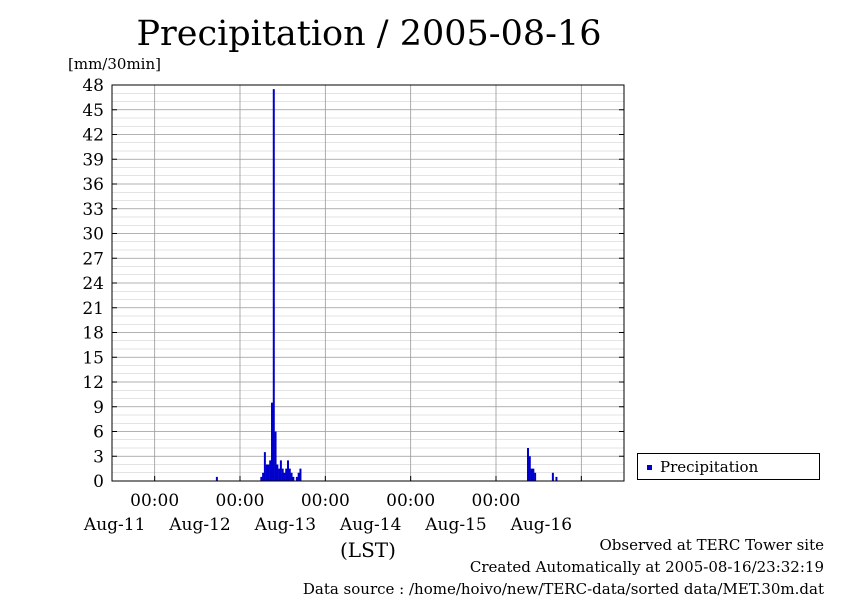  What do you see at coordinates (285, 525) in the screenshot?
I see `x-tick-date-label: Aug-13` at bounding box center [285, 525].